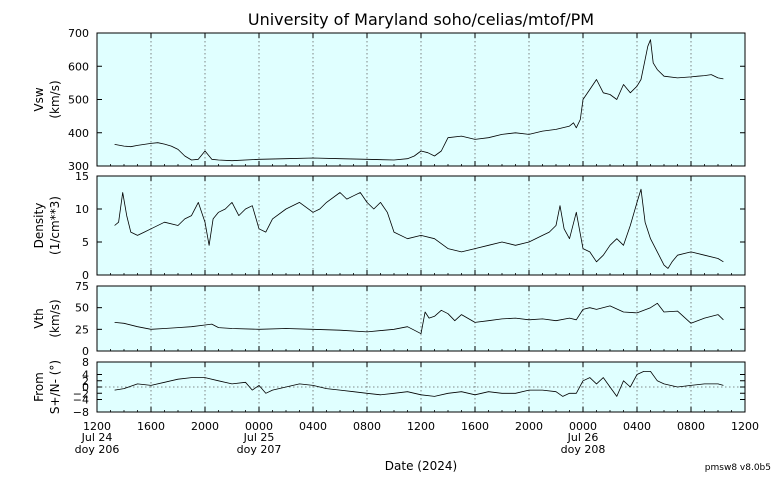  What do you see at coordinates (47, 318) in the screenshot?
I see `y-axis-label: Vth (km/s)` at bounding box center [47, 318].